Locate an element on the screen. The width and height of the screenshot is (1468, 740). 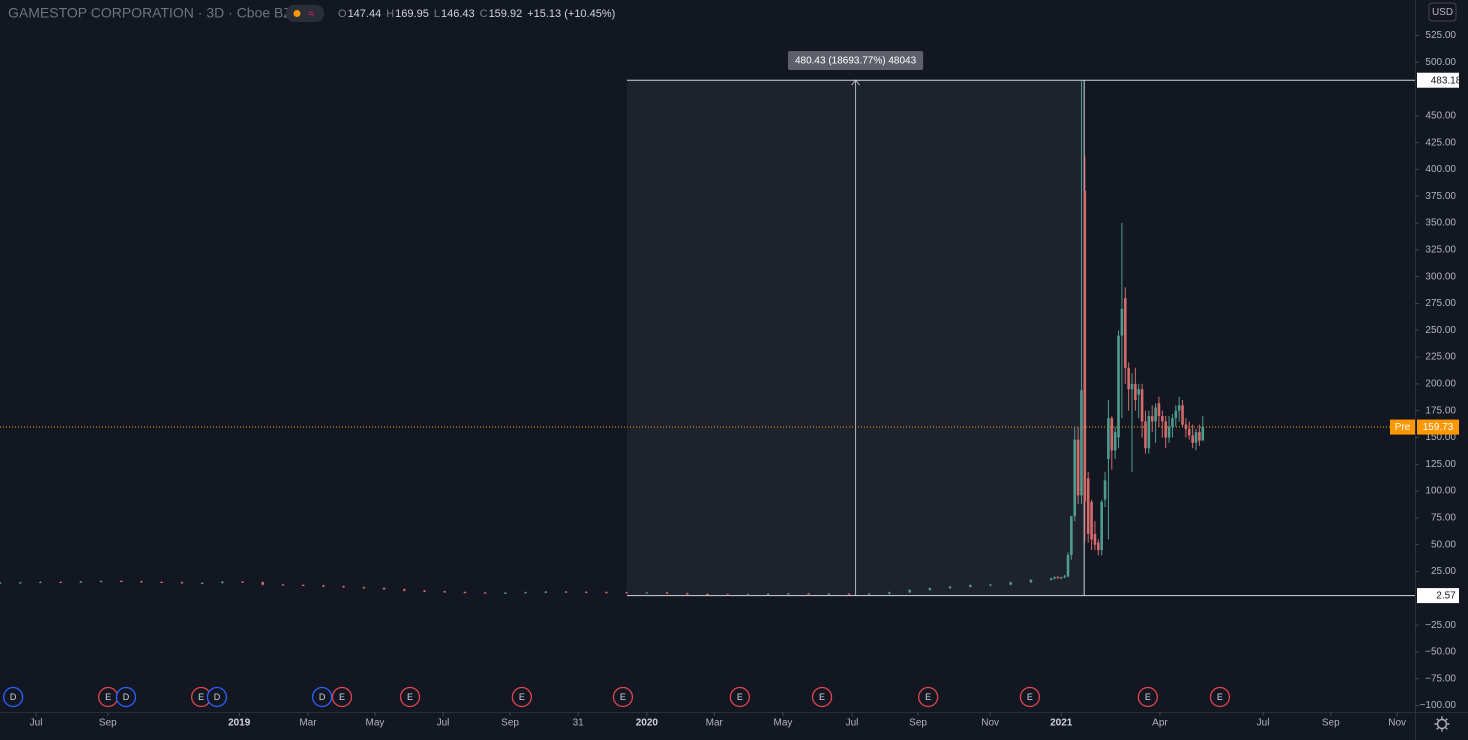
overlay: 480.43 (18693.77%) 48043 is located at coordinates (855, 60).